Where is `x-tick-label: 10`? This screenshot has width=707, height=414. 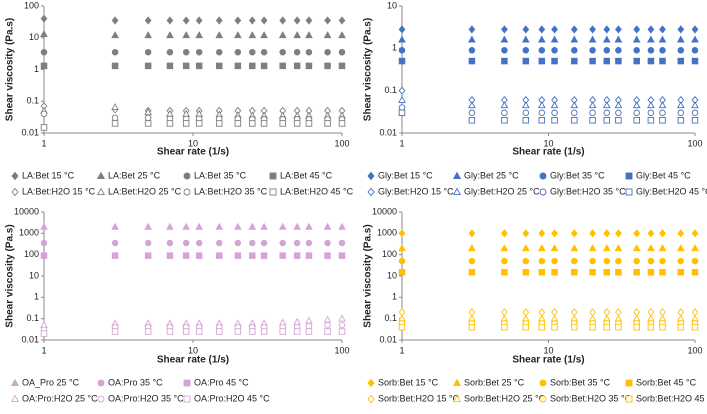
x-tick-label: 10 is located at coordinates (548, 143).